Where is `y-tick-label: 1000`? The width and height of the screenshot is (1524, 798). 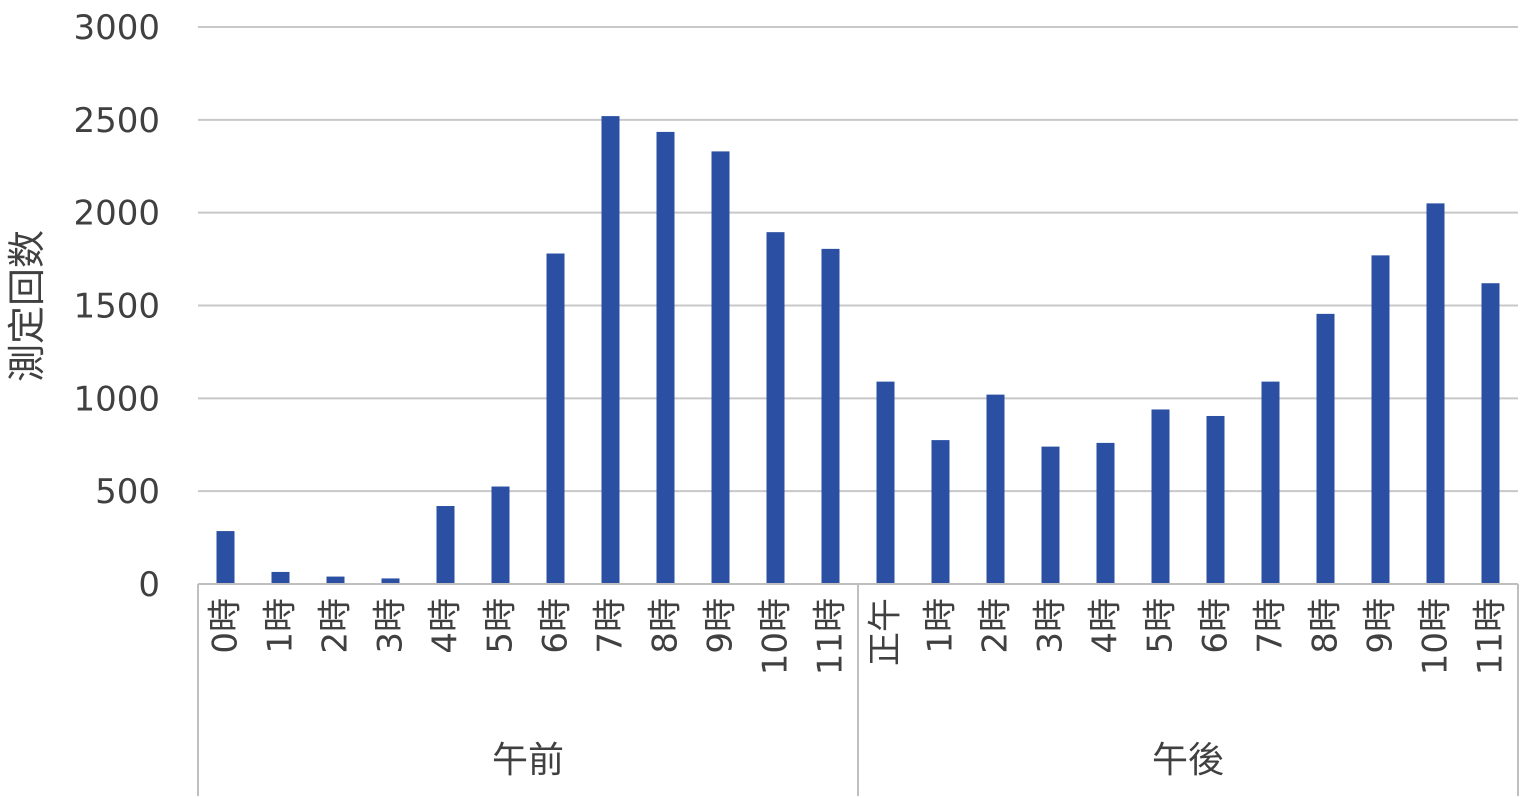 y-tick-label: 1000 is located at coordinates (116, 399).